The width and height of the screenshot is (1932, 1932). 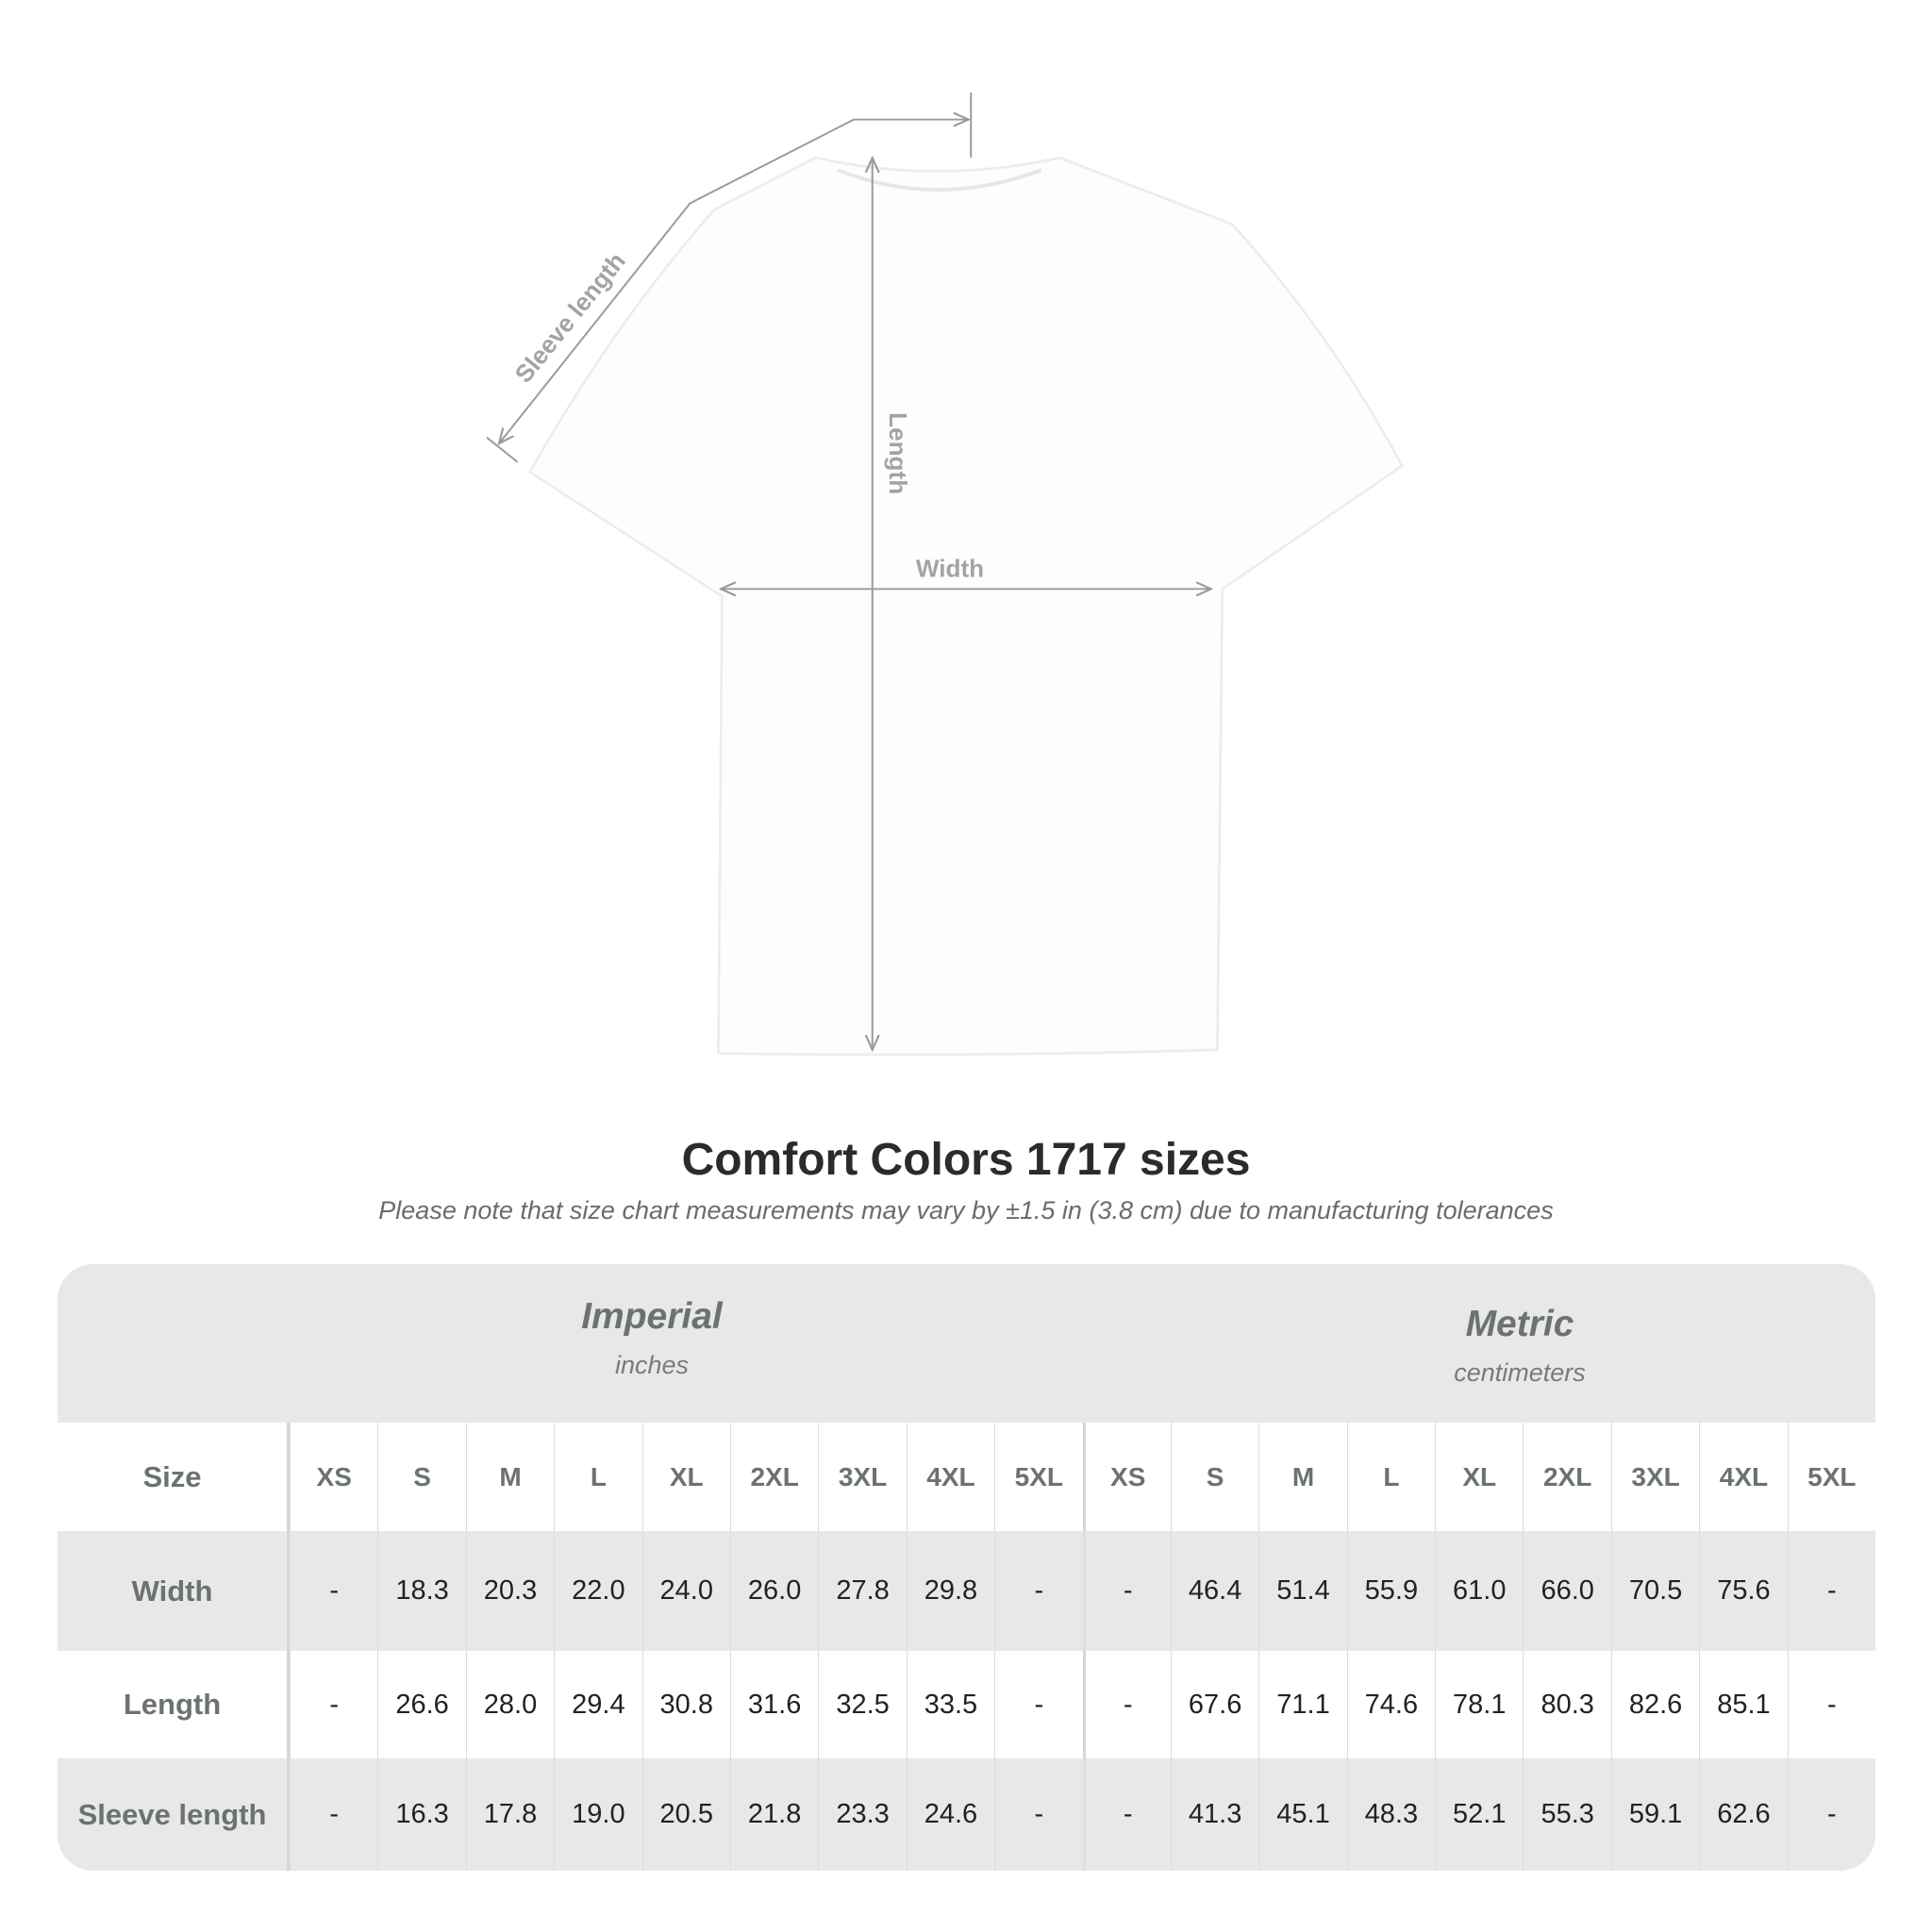 What do you see at coordinates (1567, 1591) in the screenshot?
I see `metric-value-cell: 66.0` at bounding box center [1567, 1591].